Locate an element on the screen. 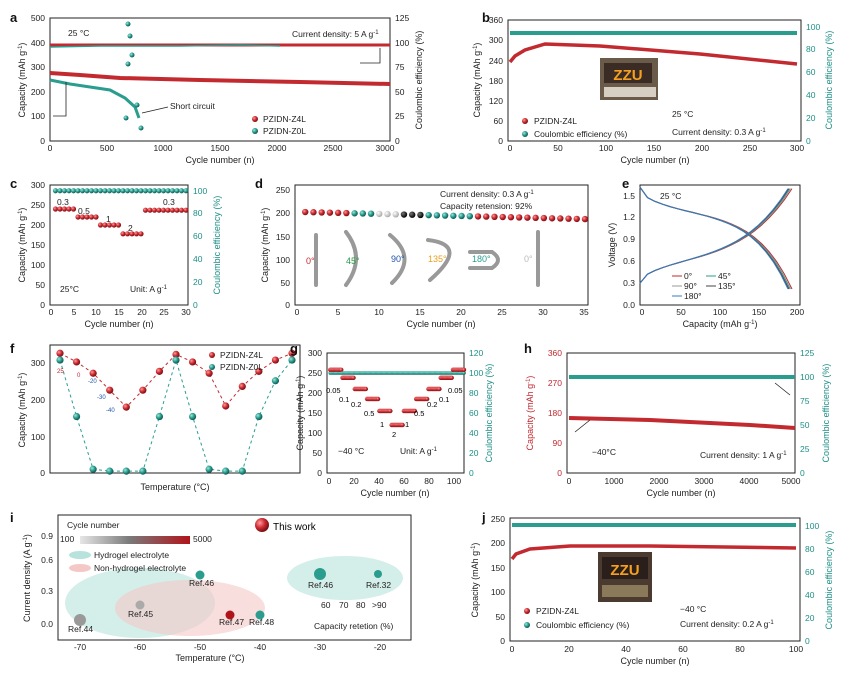 Image resolution: width=844 pixels, height=674 pixels. tick-label: 250 is located at coordinates (38, 205).